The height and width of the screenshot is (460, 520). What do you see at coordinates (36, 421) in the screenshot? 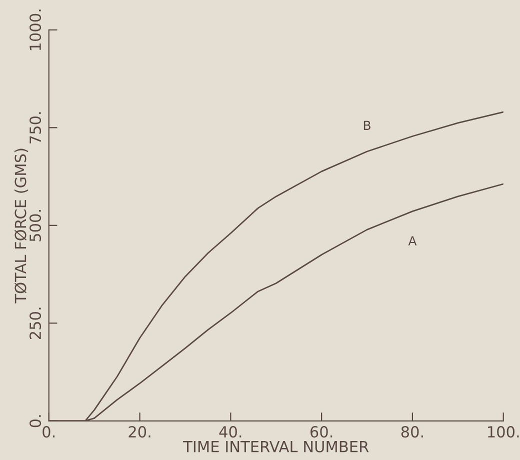
I see `y-tick-label: 0.` at bounding box center [36, 421].